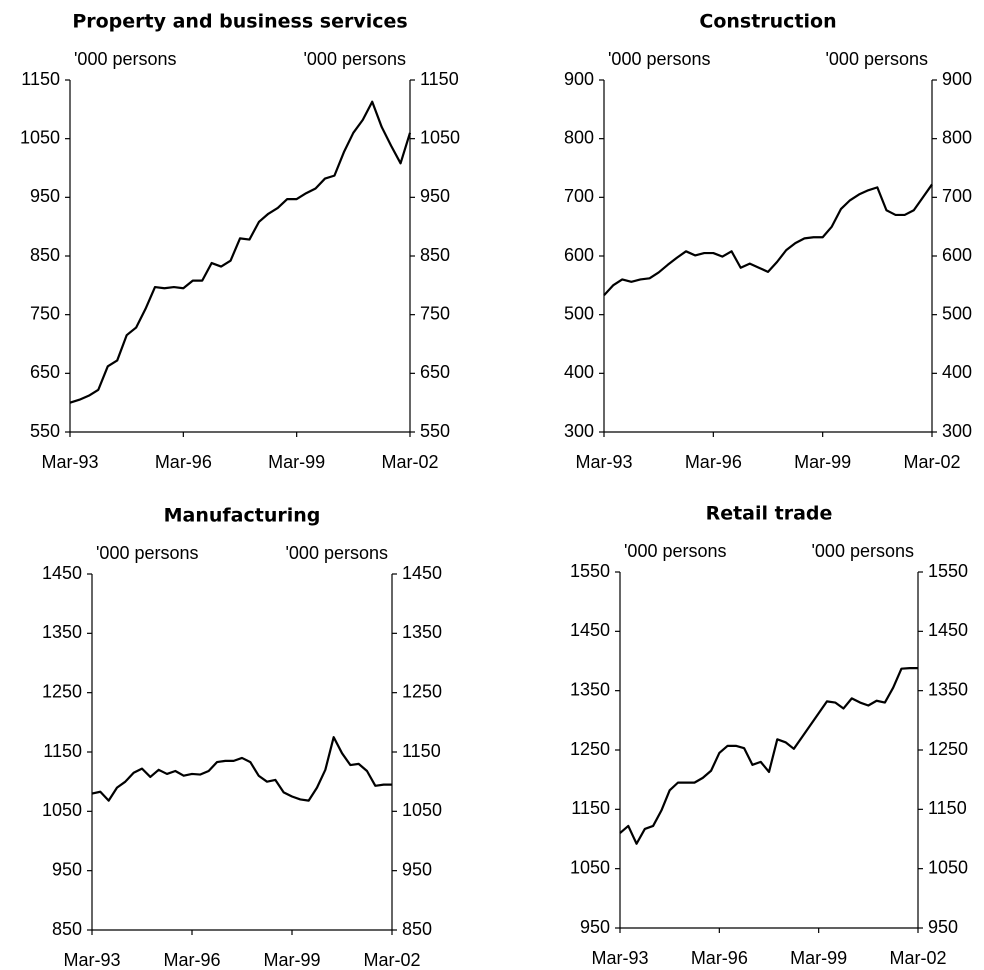 The image size is (984, 970). I want to click on y-tick-label: 750, so click(45, 313).